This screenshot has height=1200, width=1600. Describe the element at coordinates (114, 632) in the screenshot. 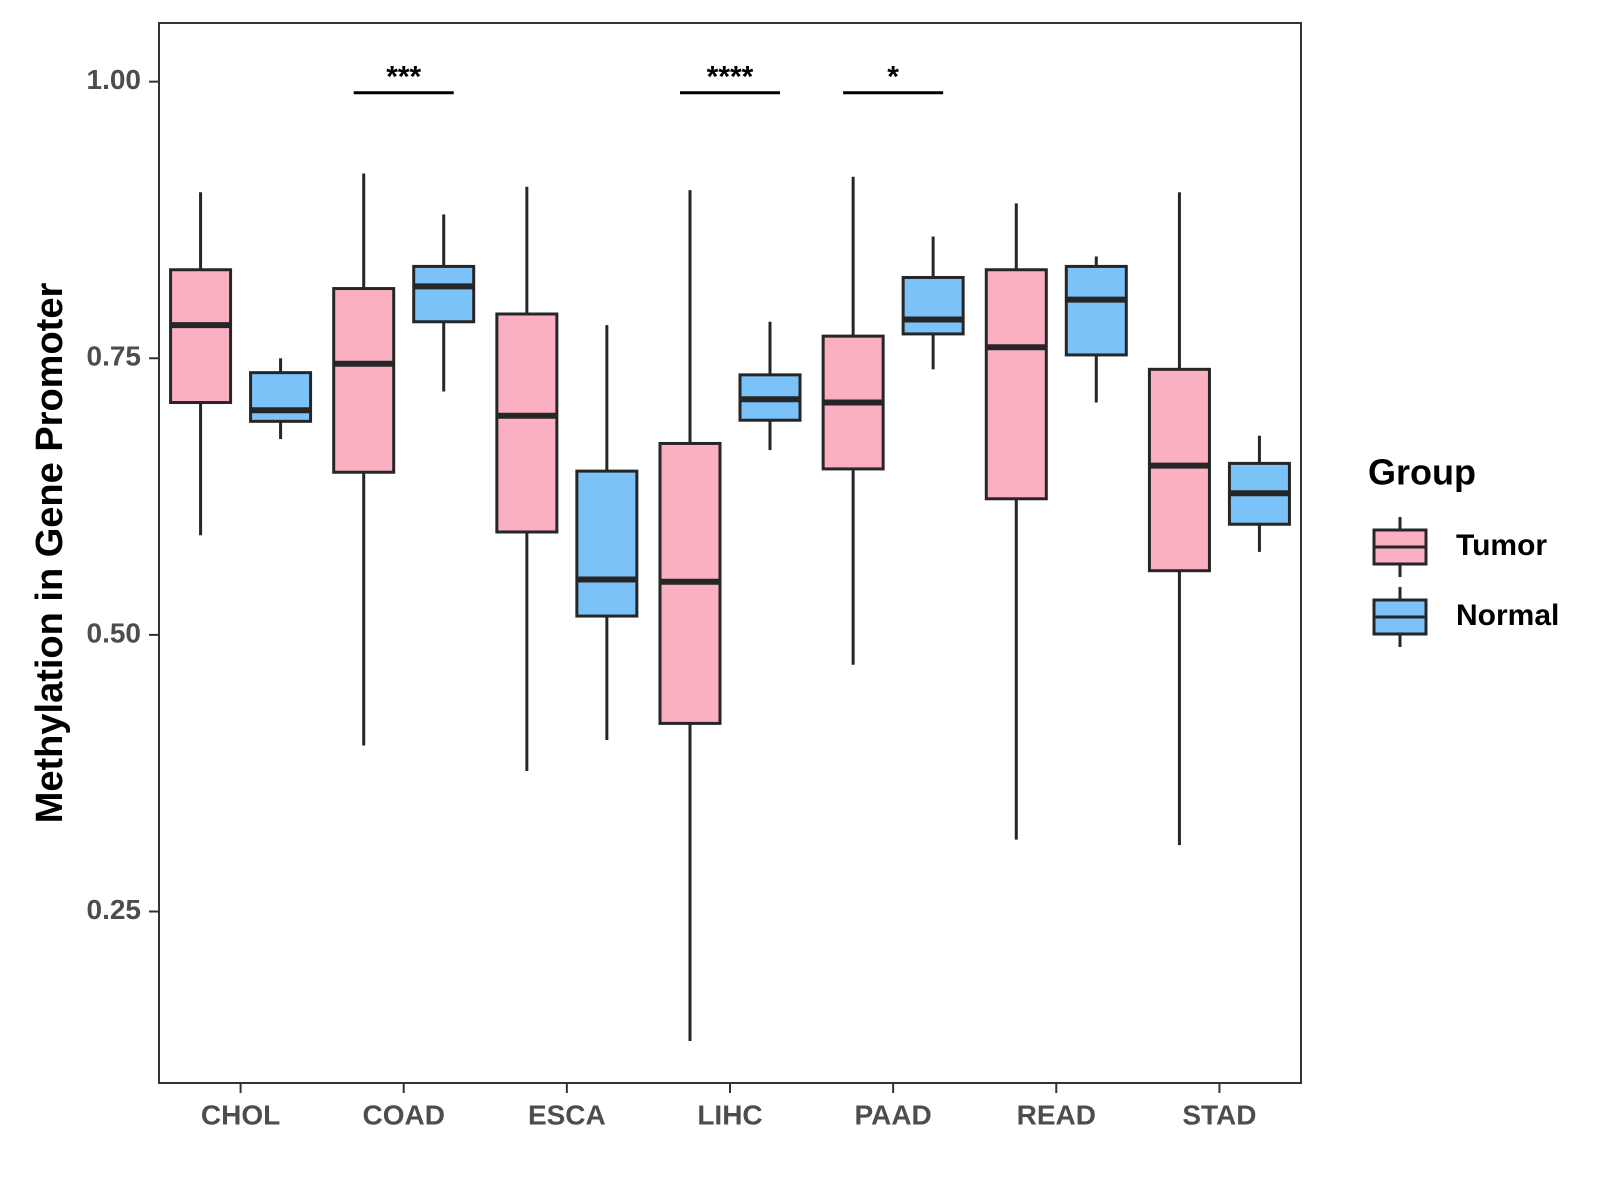

I see `y-tick-label: 0.50` at that location.